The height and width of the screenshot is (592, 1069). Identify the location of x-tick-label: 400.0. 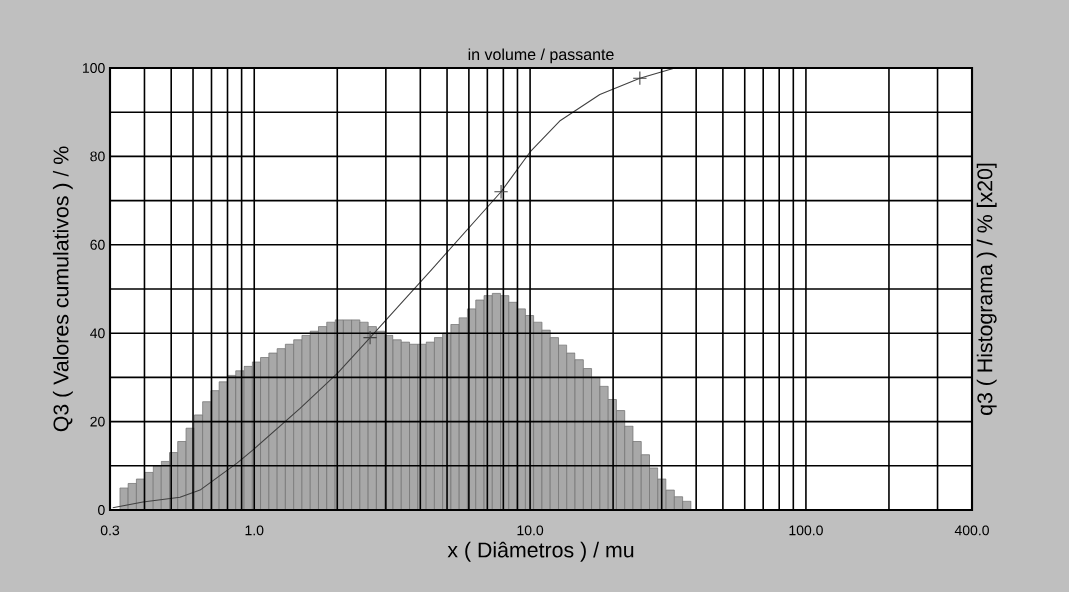
(971, 530).